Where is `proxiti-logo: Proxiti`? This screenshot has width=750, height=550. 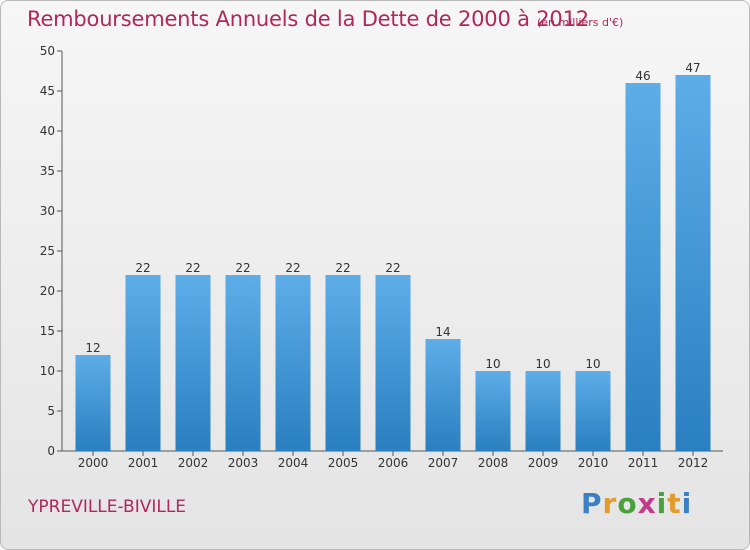 proxiti-logo: Proxiti is located at coordinates (636, 503).